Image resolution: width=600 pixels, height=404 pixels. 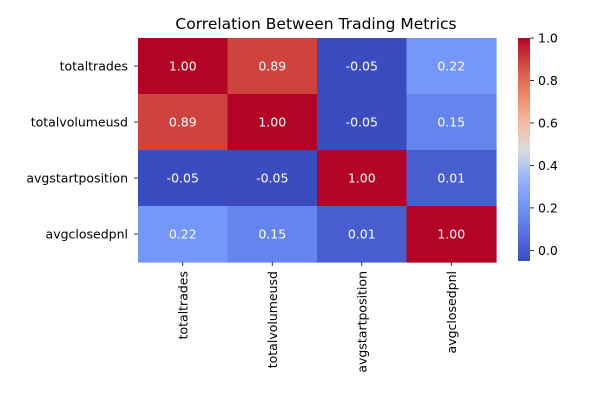 I want to click on colorbar-tick-label: 1.0, so click(x=548, y=38).